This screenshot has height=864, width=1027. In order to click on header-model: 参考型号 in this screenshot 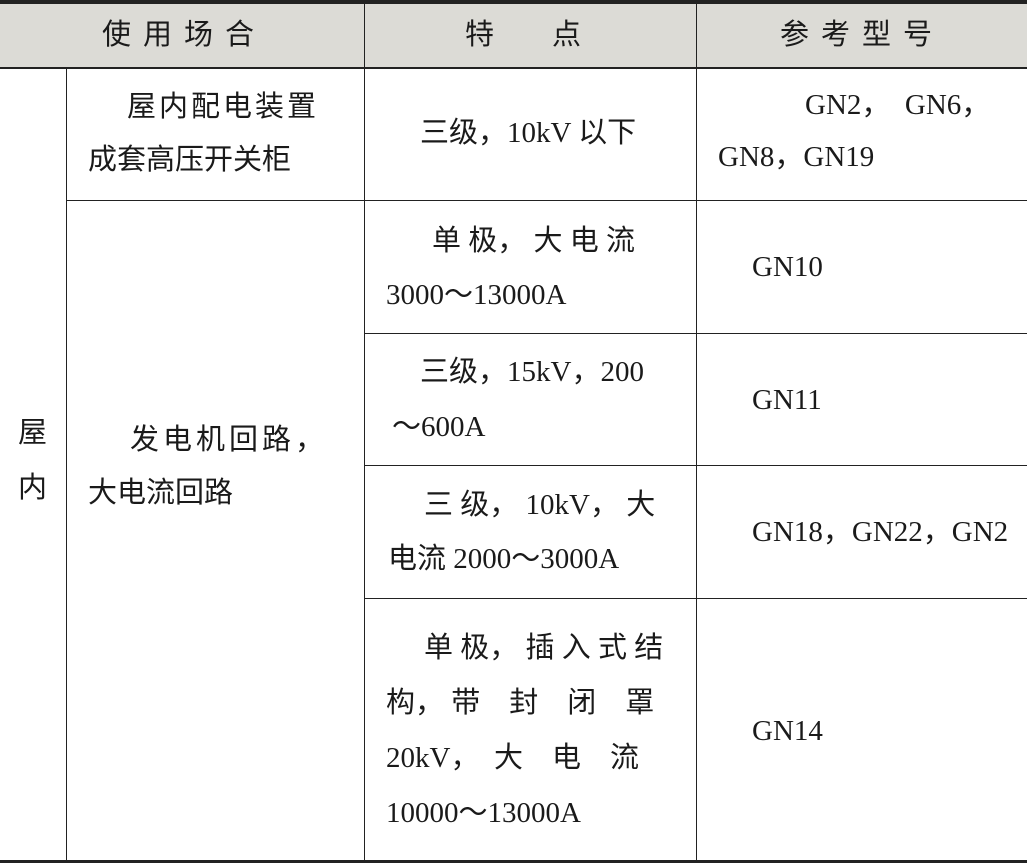, I will do `click(862, 35)`.